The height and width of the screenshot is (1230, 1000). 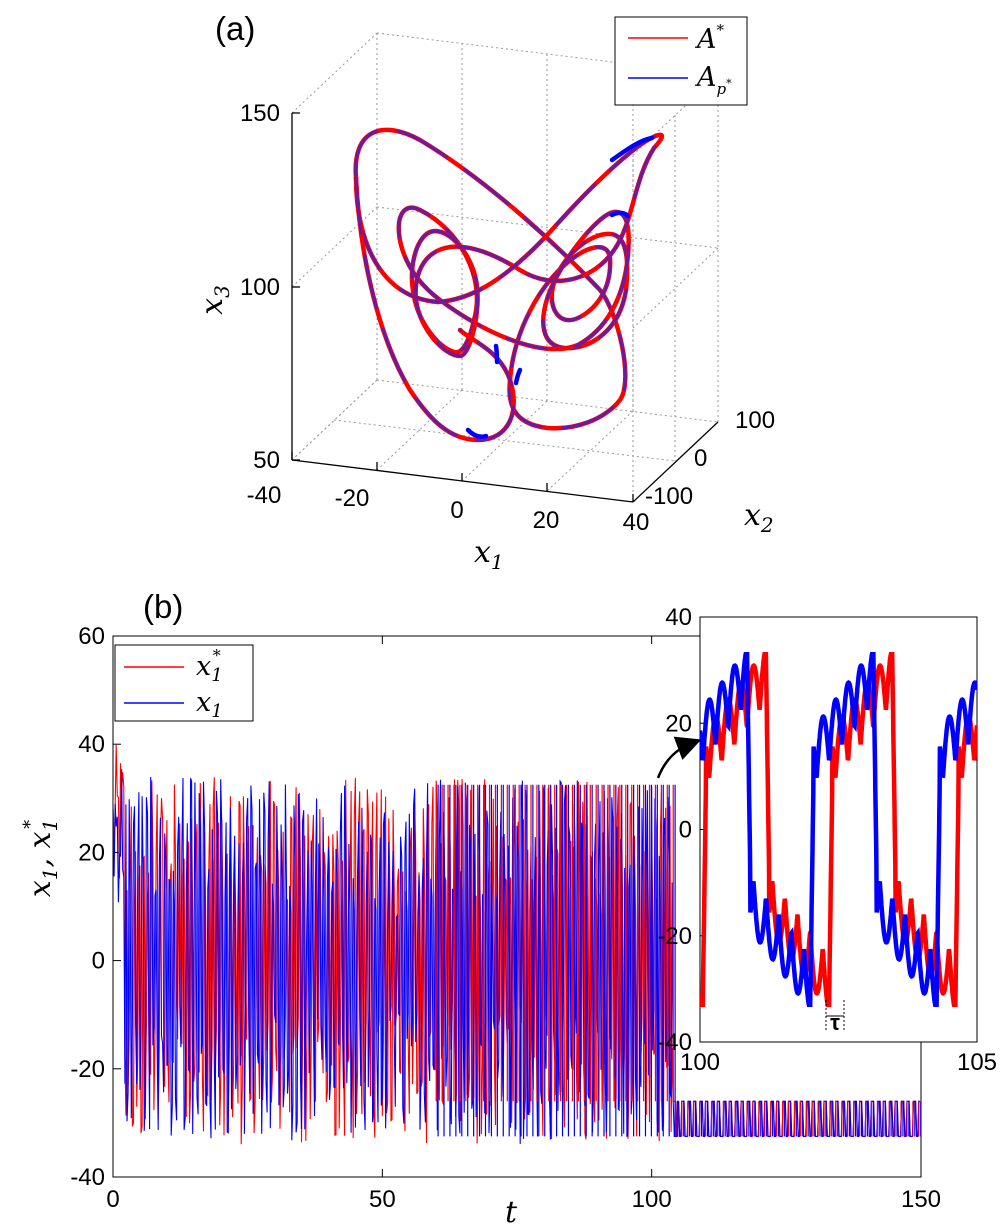 I want to click on axes-3d, so click(x=505, y=307).